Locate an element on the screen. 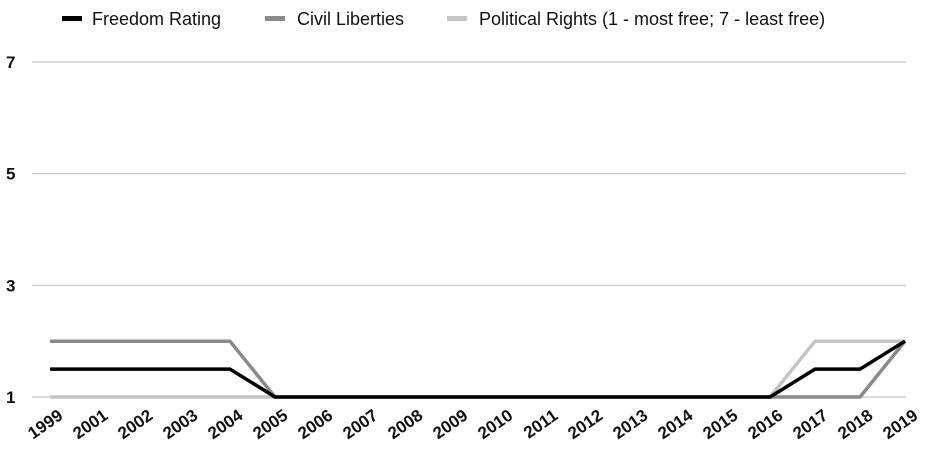  y-tick-label: 1 is located at coordinates (10, 397).